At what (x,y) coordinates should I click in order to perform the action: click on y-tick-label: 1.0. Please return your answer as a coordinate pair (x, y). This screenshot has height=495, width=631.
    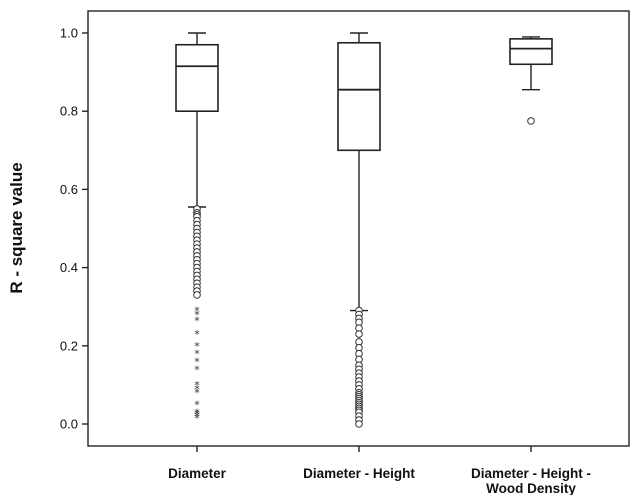
    Looking at the image, I should click on (69, 33).